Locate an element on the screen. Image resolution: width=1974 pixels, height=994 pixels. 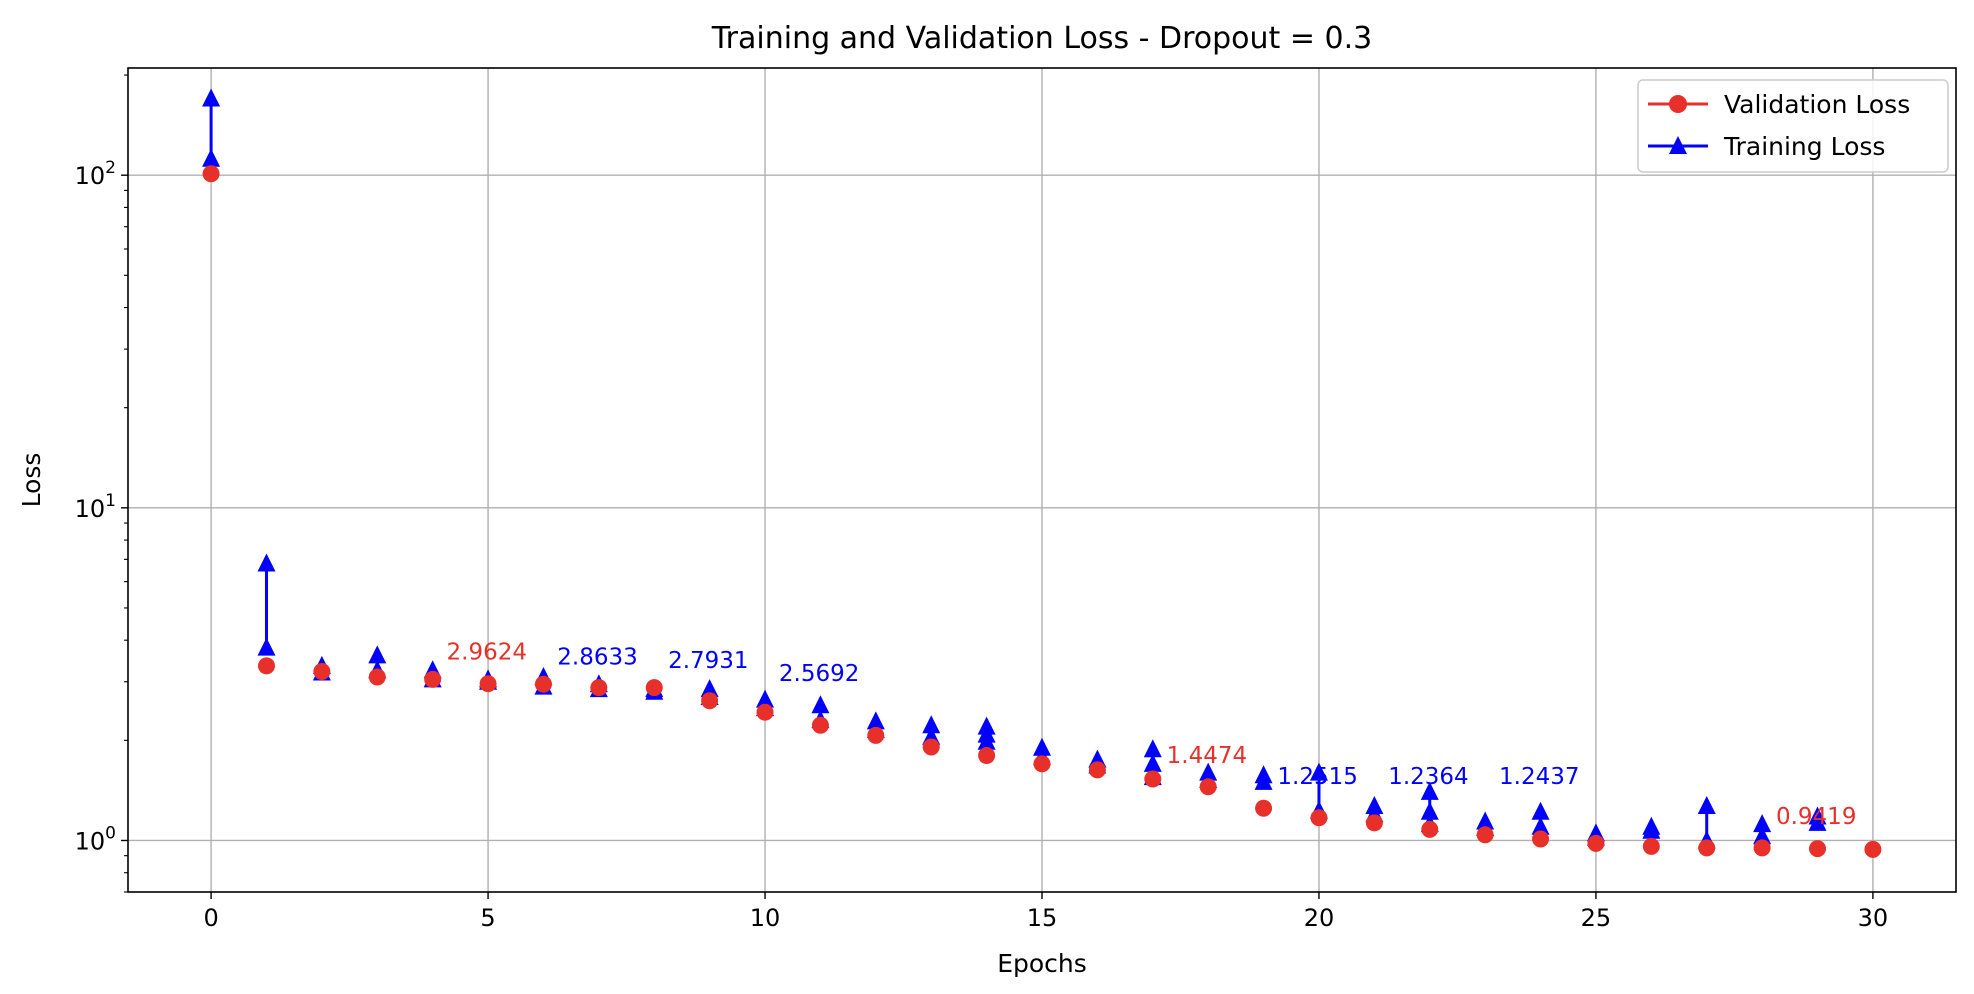
data-annotation: 2.7931 is located at coordinates (708, 661).